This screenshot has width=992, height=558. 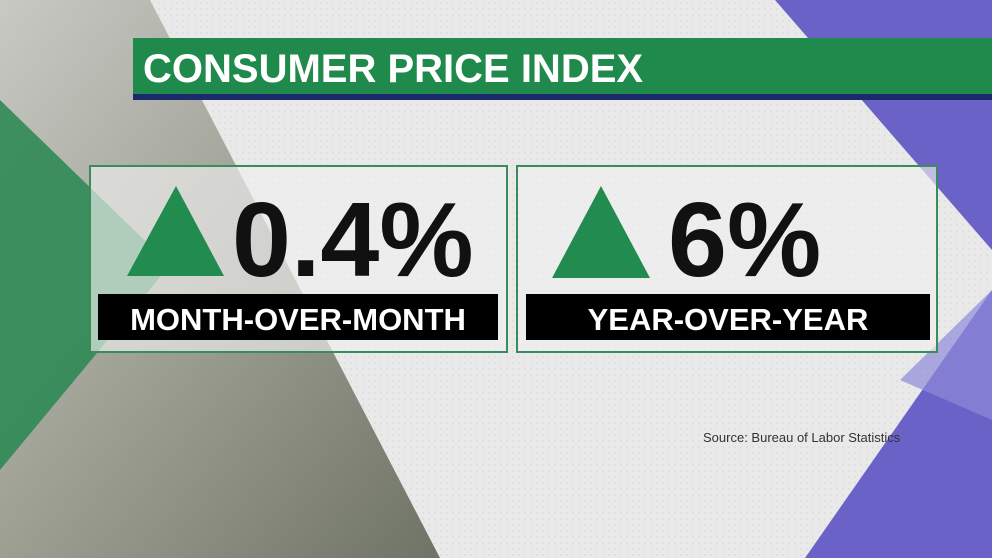 I want to click on title: CONSUMER PRICE INDEX, so click(x=393, y=69).